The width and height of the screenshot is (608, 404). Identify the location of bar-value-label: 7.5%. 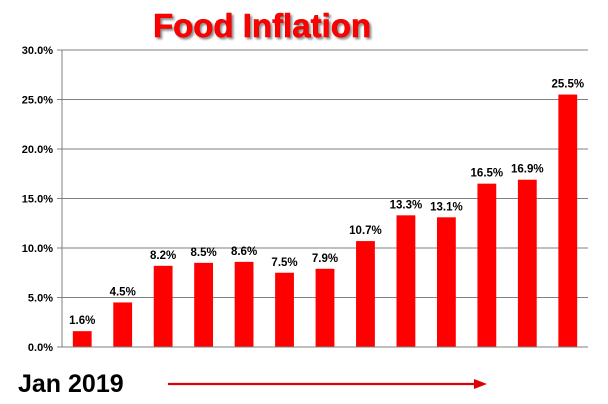
(284, 263).